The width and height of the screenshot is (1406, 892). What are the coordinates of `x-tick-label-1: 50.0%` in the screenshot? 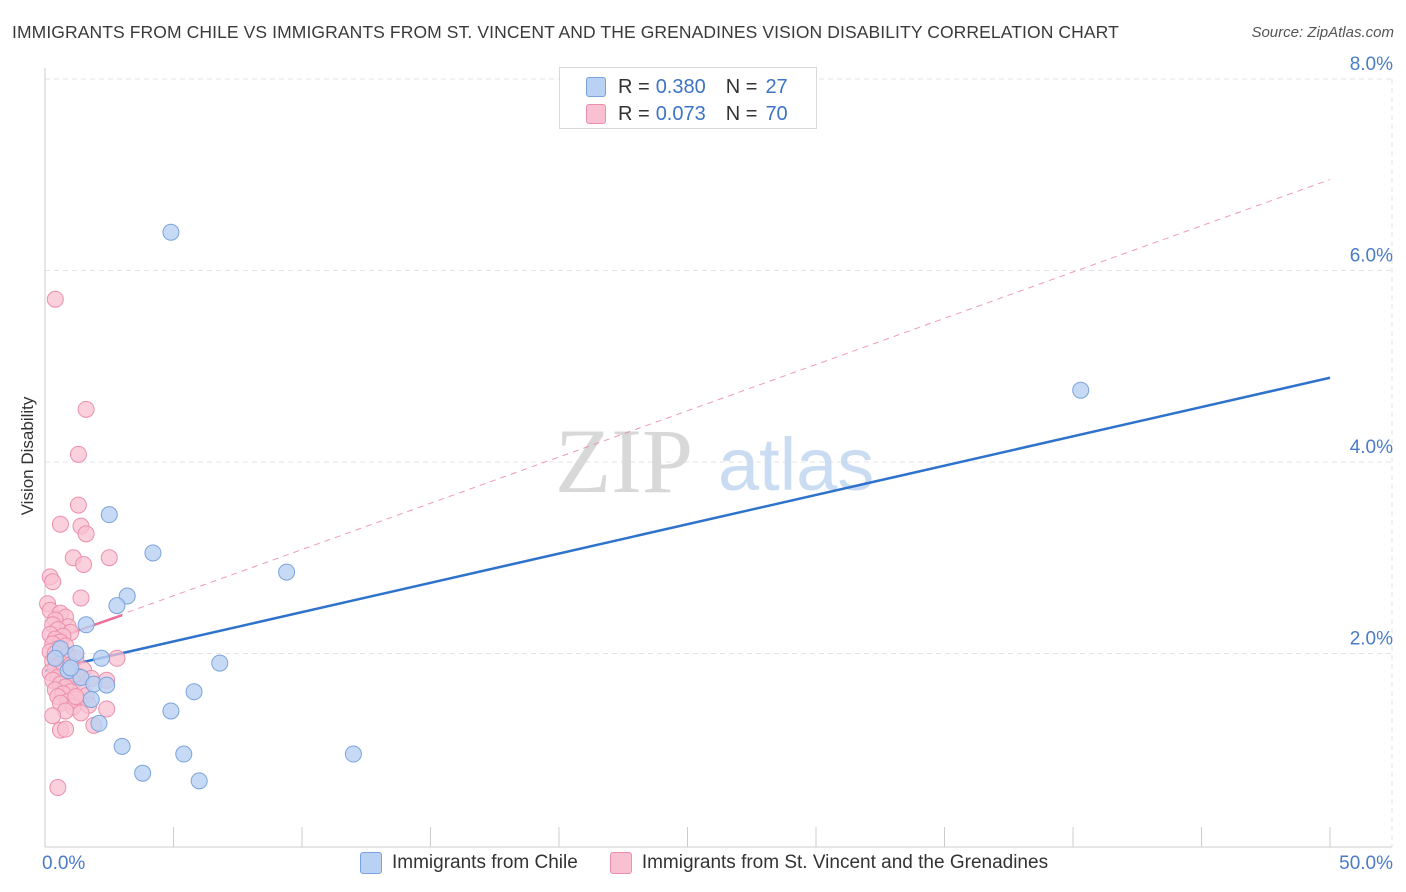 It's located at (1366, 863).